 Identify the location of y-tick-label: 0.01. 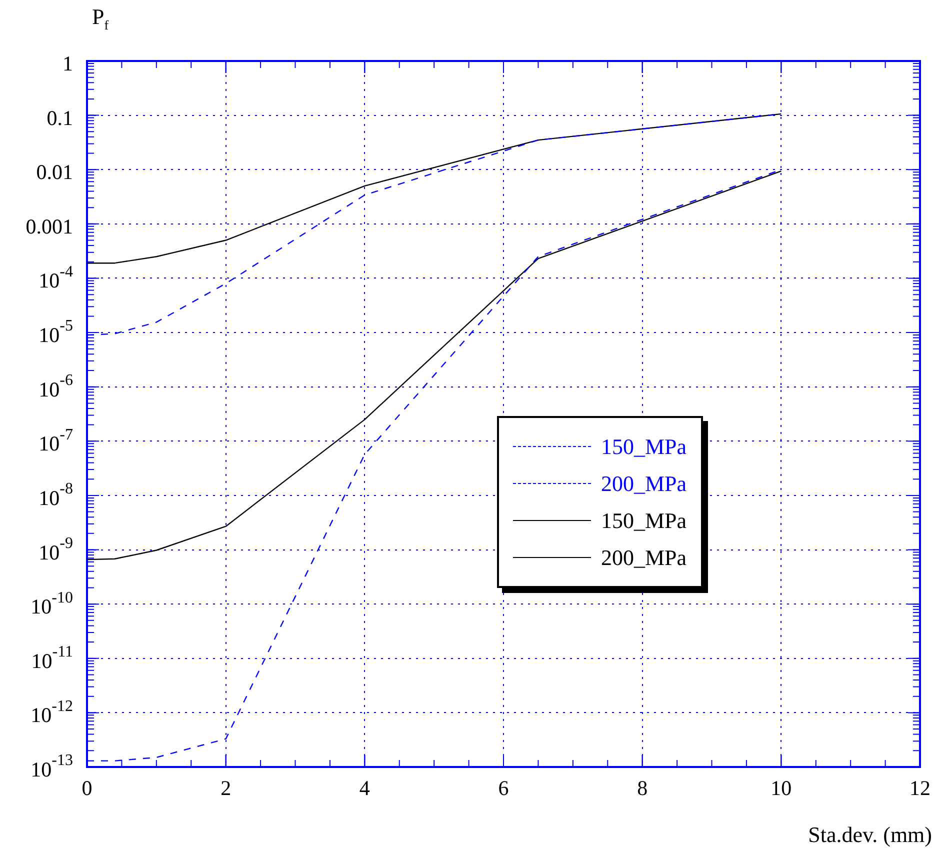
(54, 172).